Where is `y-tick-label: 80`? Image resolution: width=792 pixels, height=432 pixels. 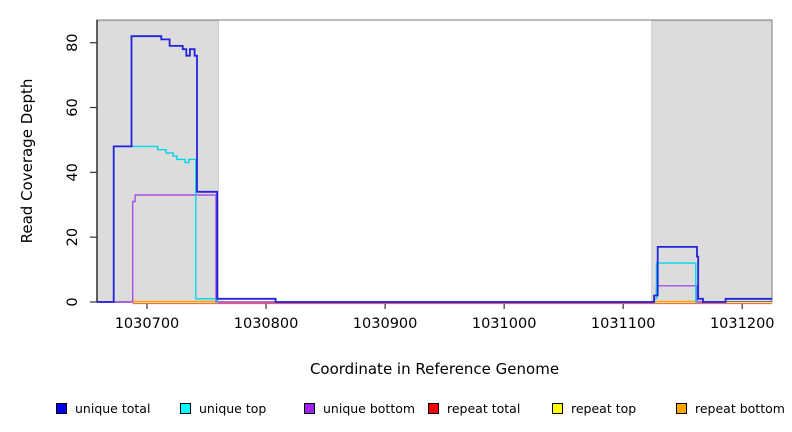 y-tick-label: 80 is located at coordinates (73, 42).